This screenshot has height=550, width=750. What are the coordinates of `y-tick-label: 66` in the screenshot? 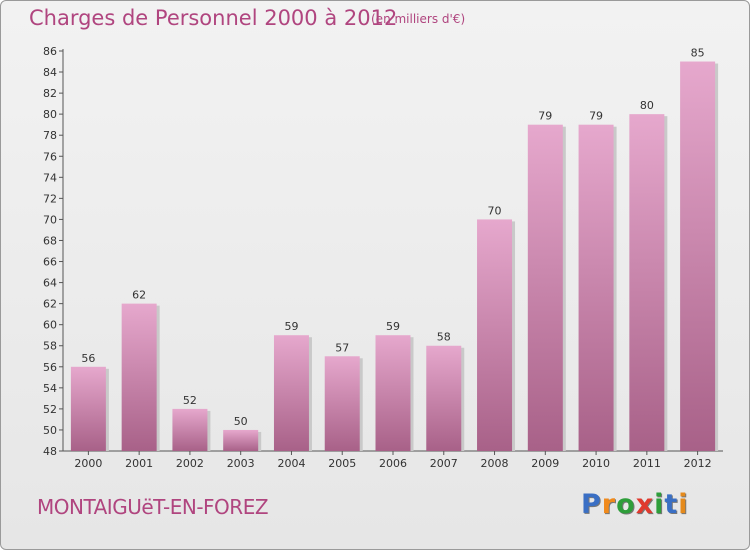 It's located at (50, 262).